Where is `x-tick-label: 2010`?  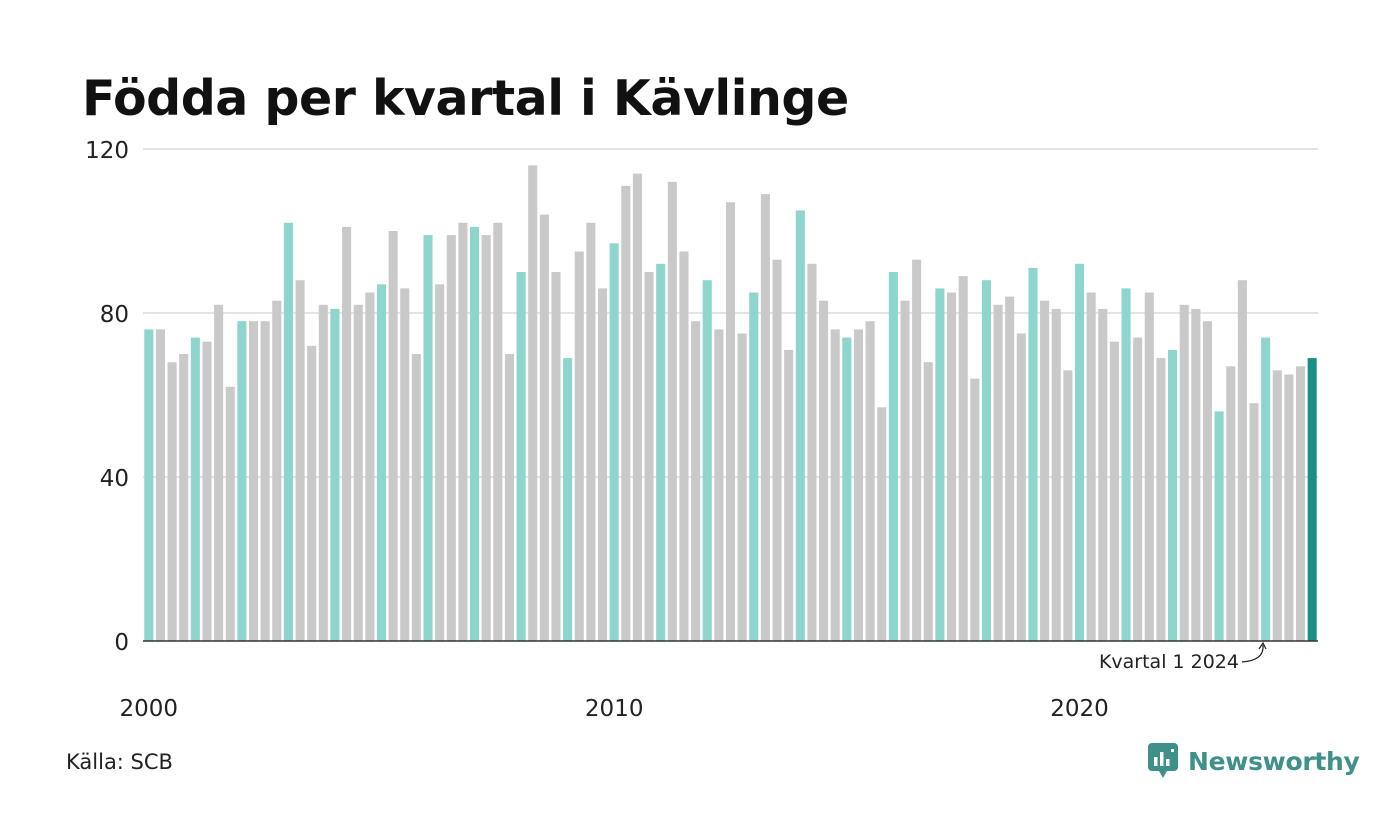 x-tick-label: 2010 is located at coordinates (614, 709).